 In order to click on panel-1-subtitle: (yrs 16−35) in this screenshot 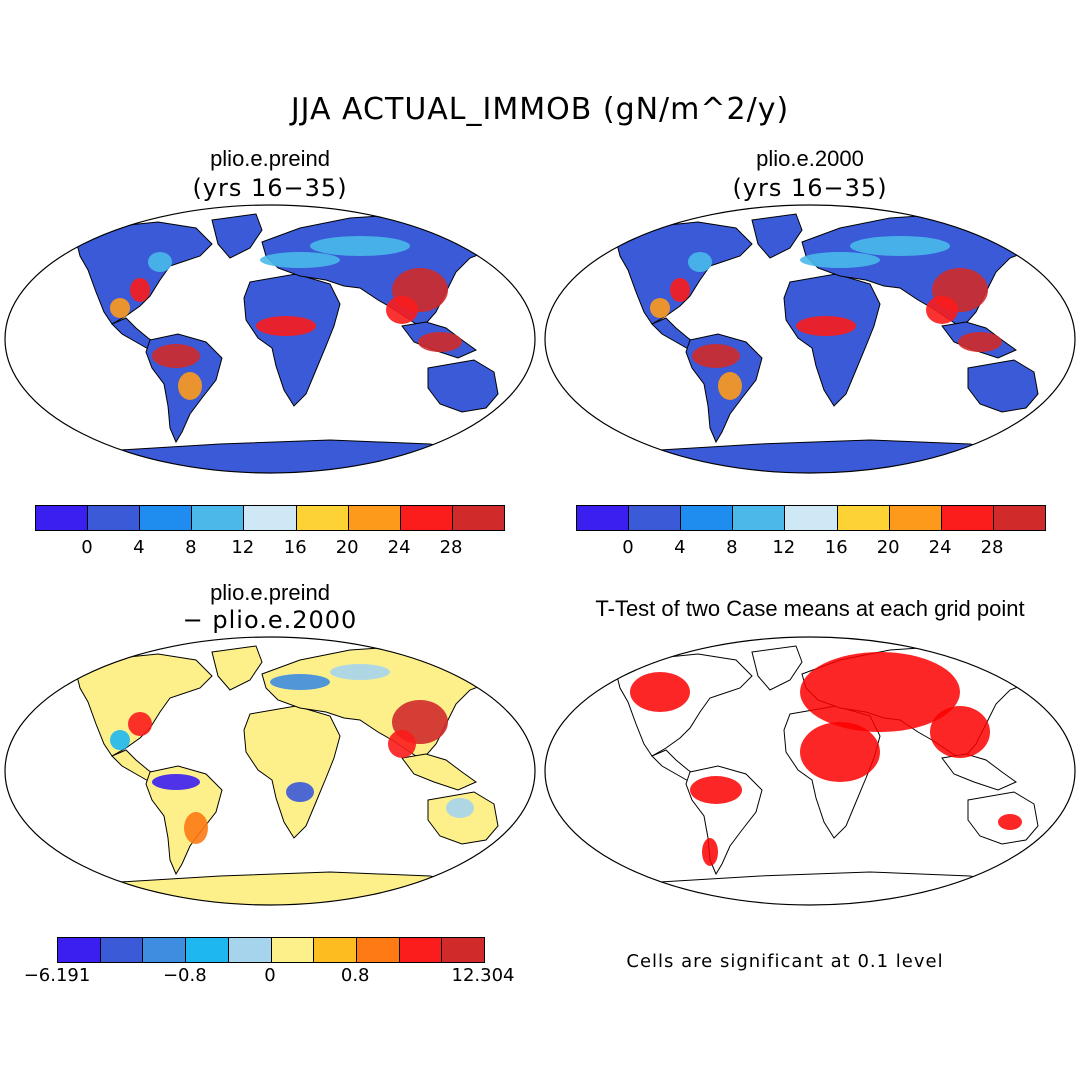, I will do `click(270, 188)`.